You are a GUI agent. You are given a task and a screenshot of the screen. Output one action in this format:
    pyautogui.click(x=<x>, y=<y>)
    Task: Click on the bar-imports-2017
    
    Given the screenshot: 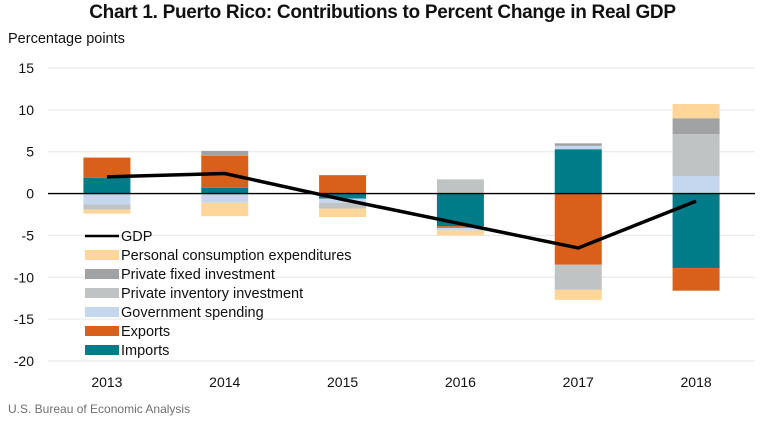 What is the action you would take?
    pyautogui.click(x=578, y=171)
    